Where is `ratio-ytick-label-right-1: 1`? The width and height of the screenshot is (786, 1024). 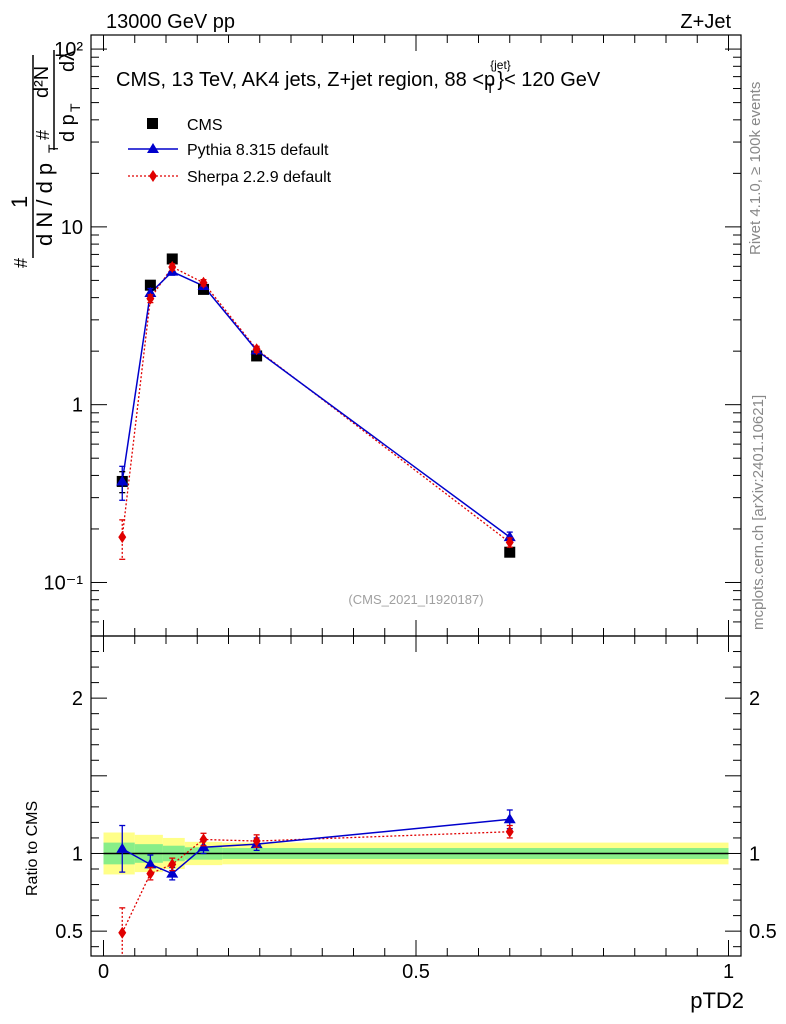
ratio-ytick-label-right-1: 1 is located at coordinates (754, 854).